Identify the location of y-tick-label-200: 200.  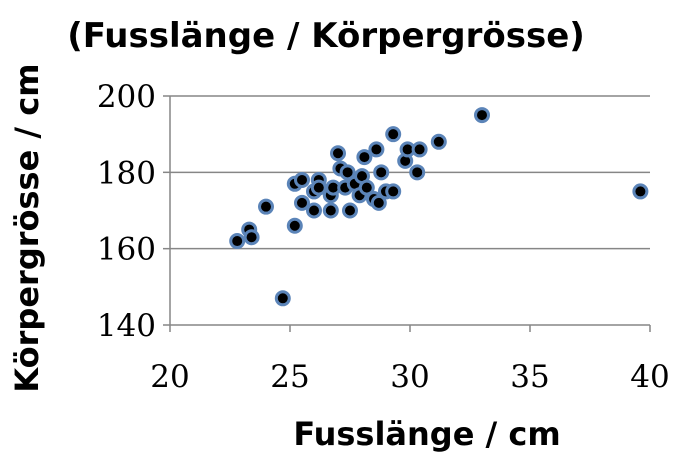
(126, 97).